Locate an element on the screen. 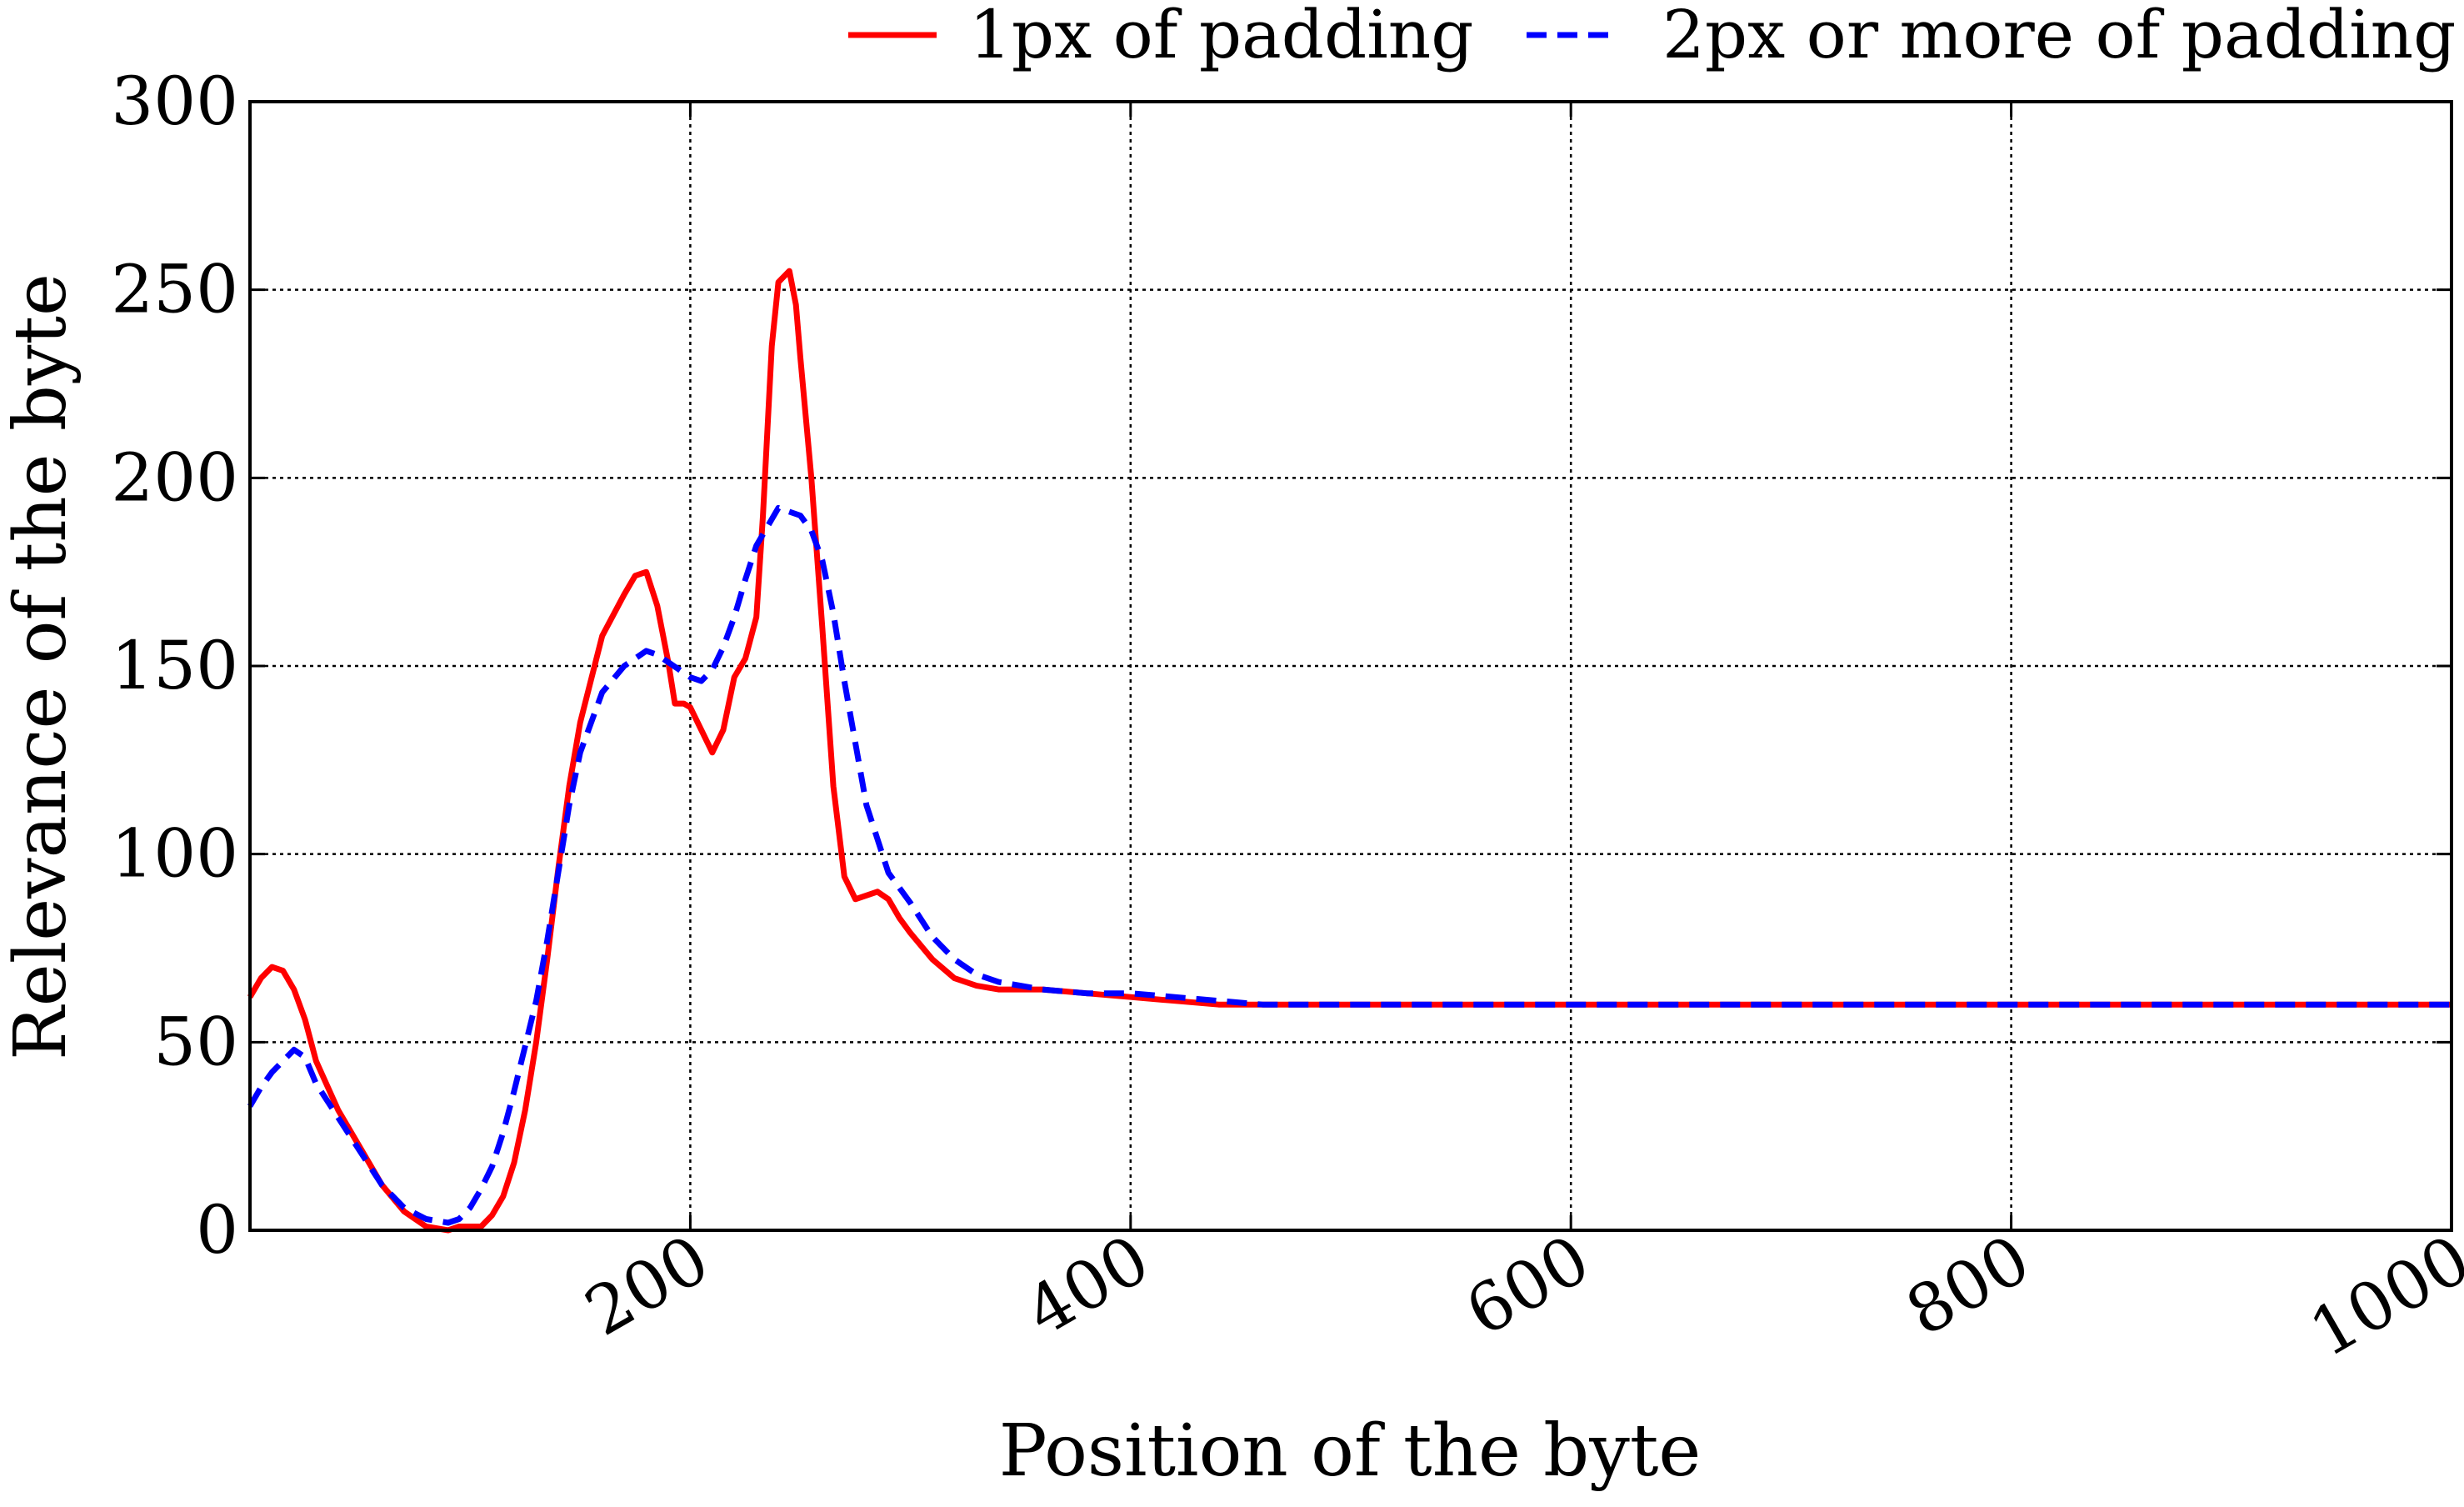  y-tick-label: 50 is located at coordinates (195, 1041).